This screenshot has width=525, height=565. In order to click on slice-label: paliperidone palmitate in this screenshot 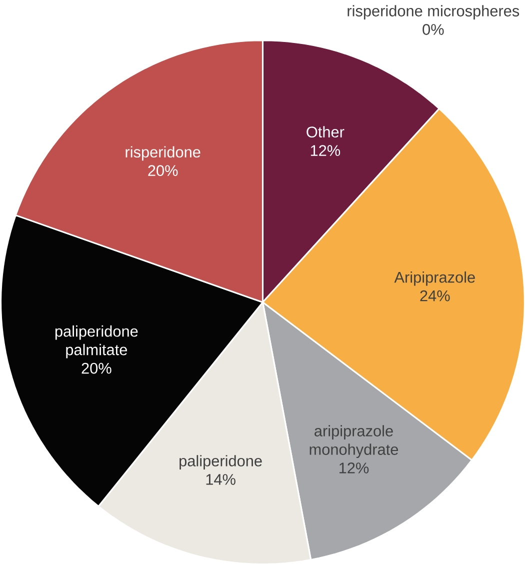, I will do `click(96, 341)`.